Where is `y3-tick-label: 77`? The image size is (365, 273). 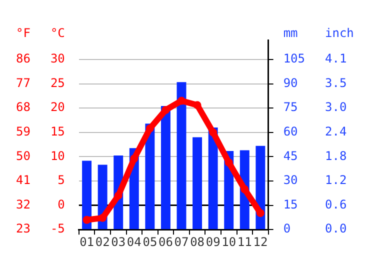
y3-tick-label: 77 is located at coordinates (23, 83).